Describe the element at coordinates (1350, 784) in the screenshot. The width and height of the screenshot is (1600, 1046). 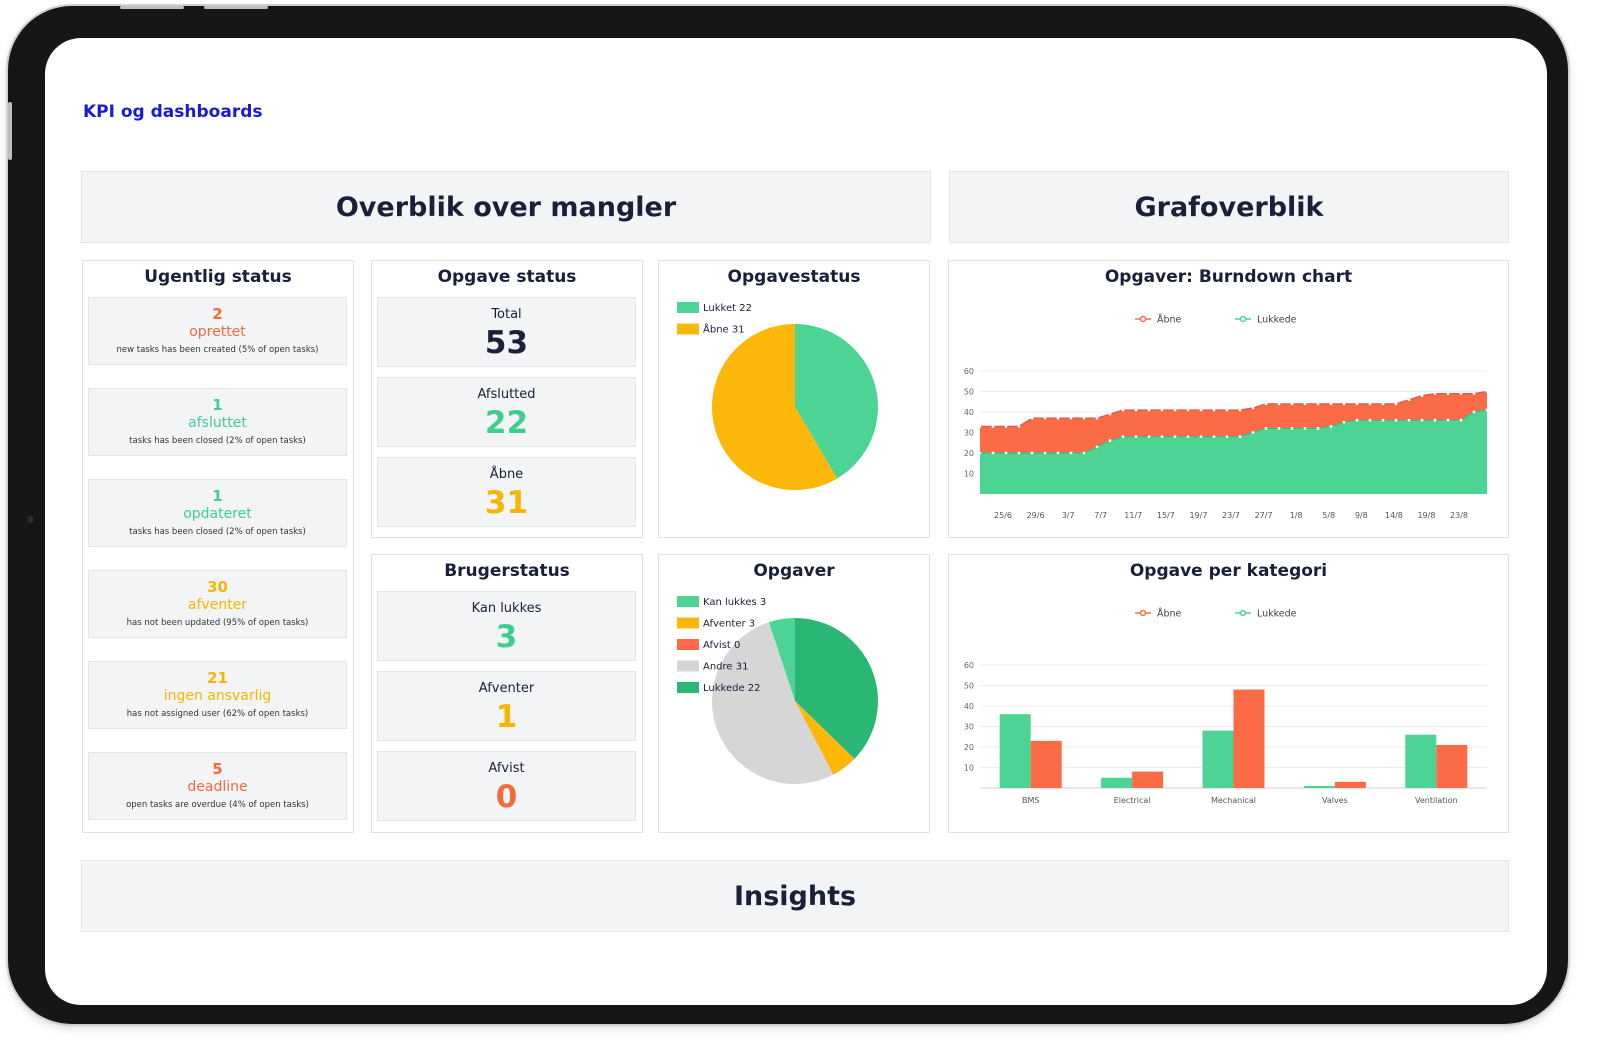
I see `bar-valves-bne` at that location.